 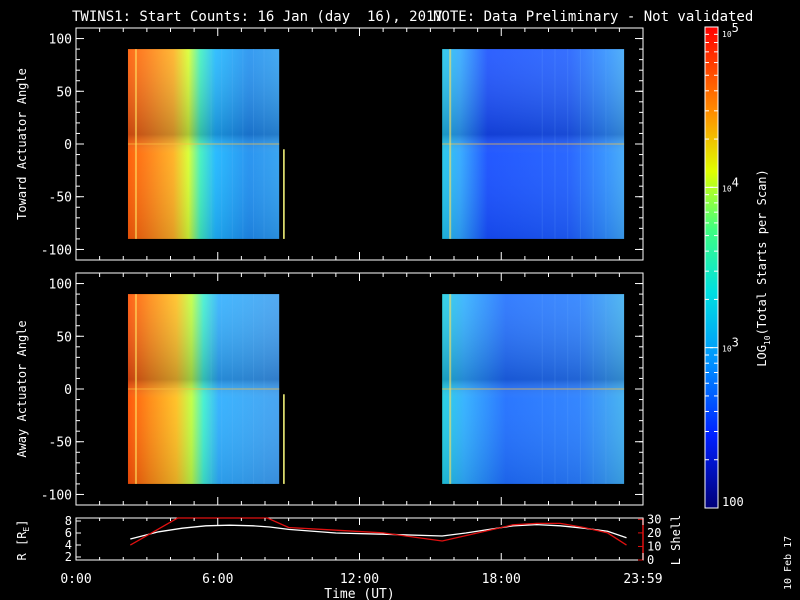 I want to click on x-tick-label: 18:00, so click(x=501, y=579).